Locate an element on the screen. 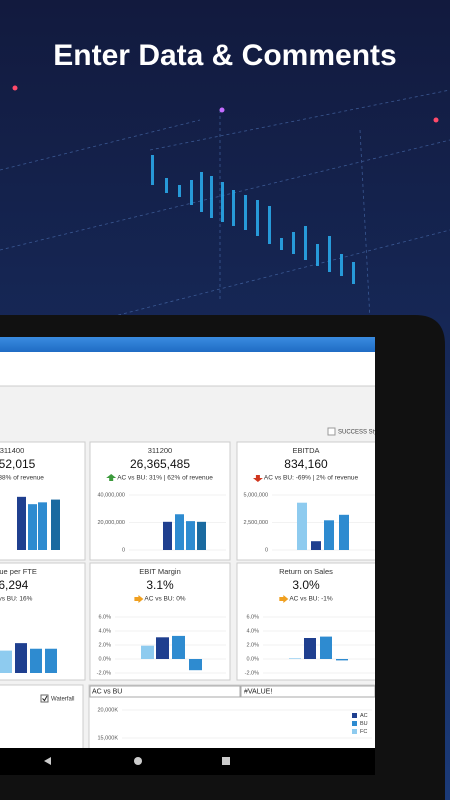  legend-label: FC is located at coordinates (363, 732).